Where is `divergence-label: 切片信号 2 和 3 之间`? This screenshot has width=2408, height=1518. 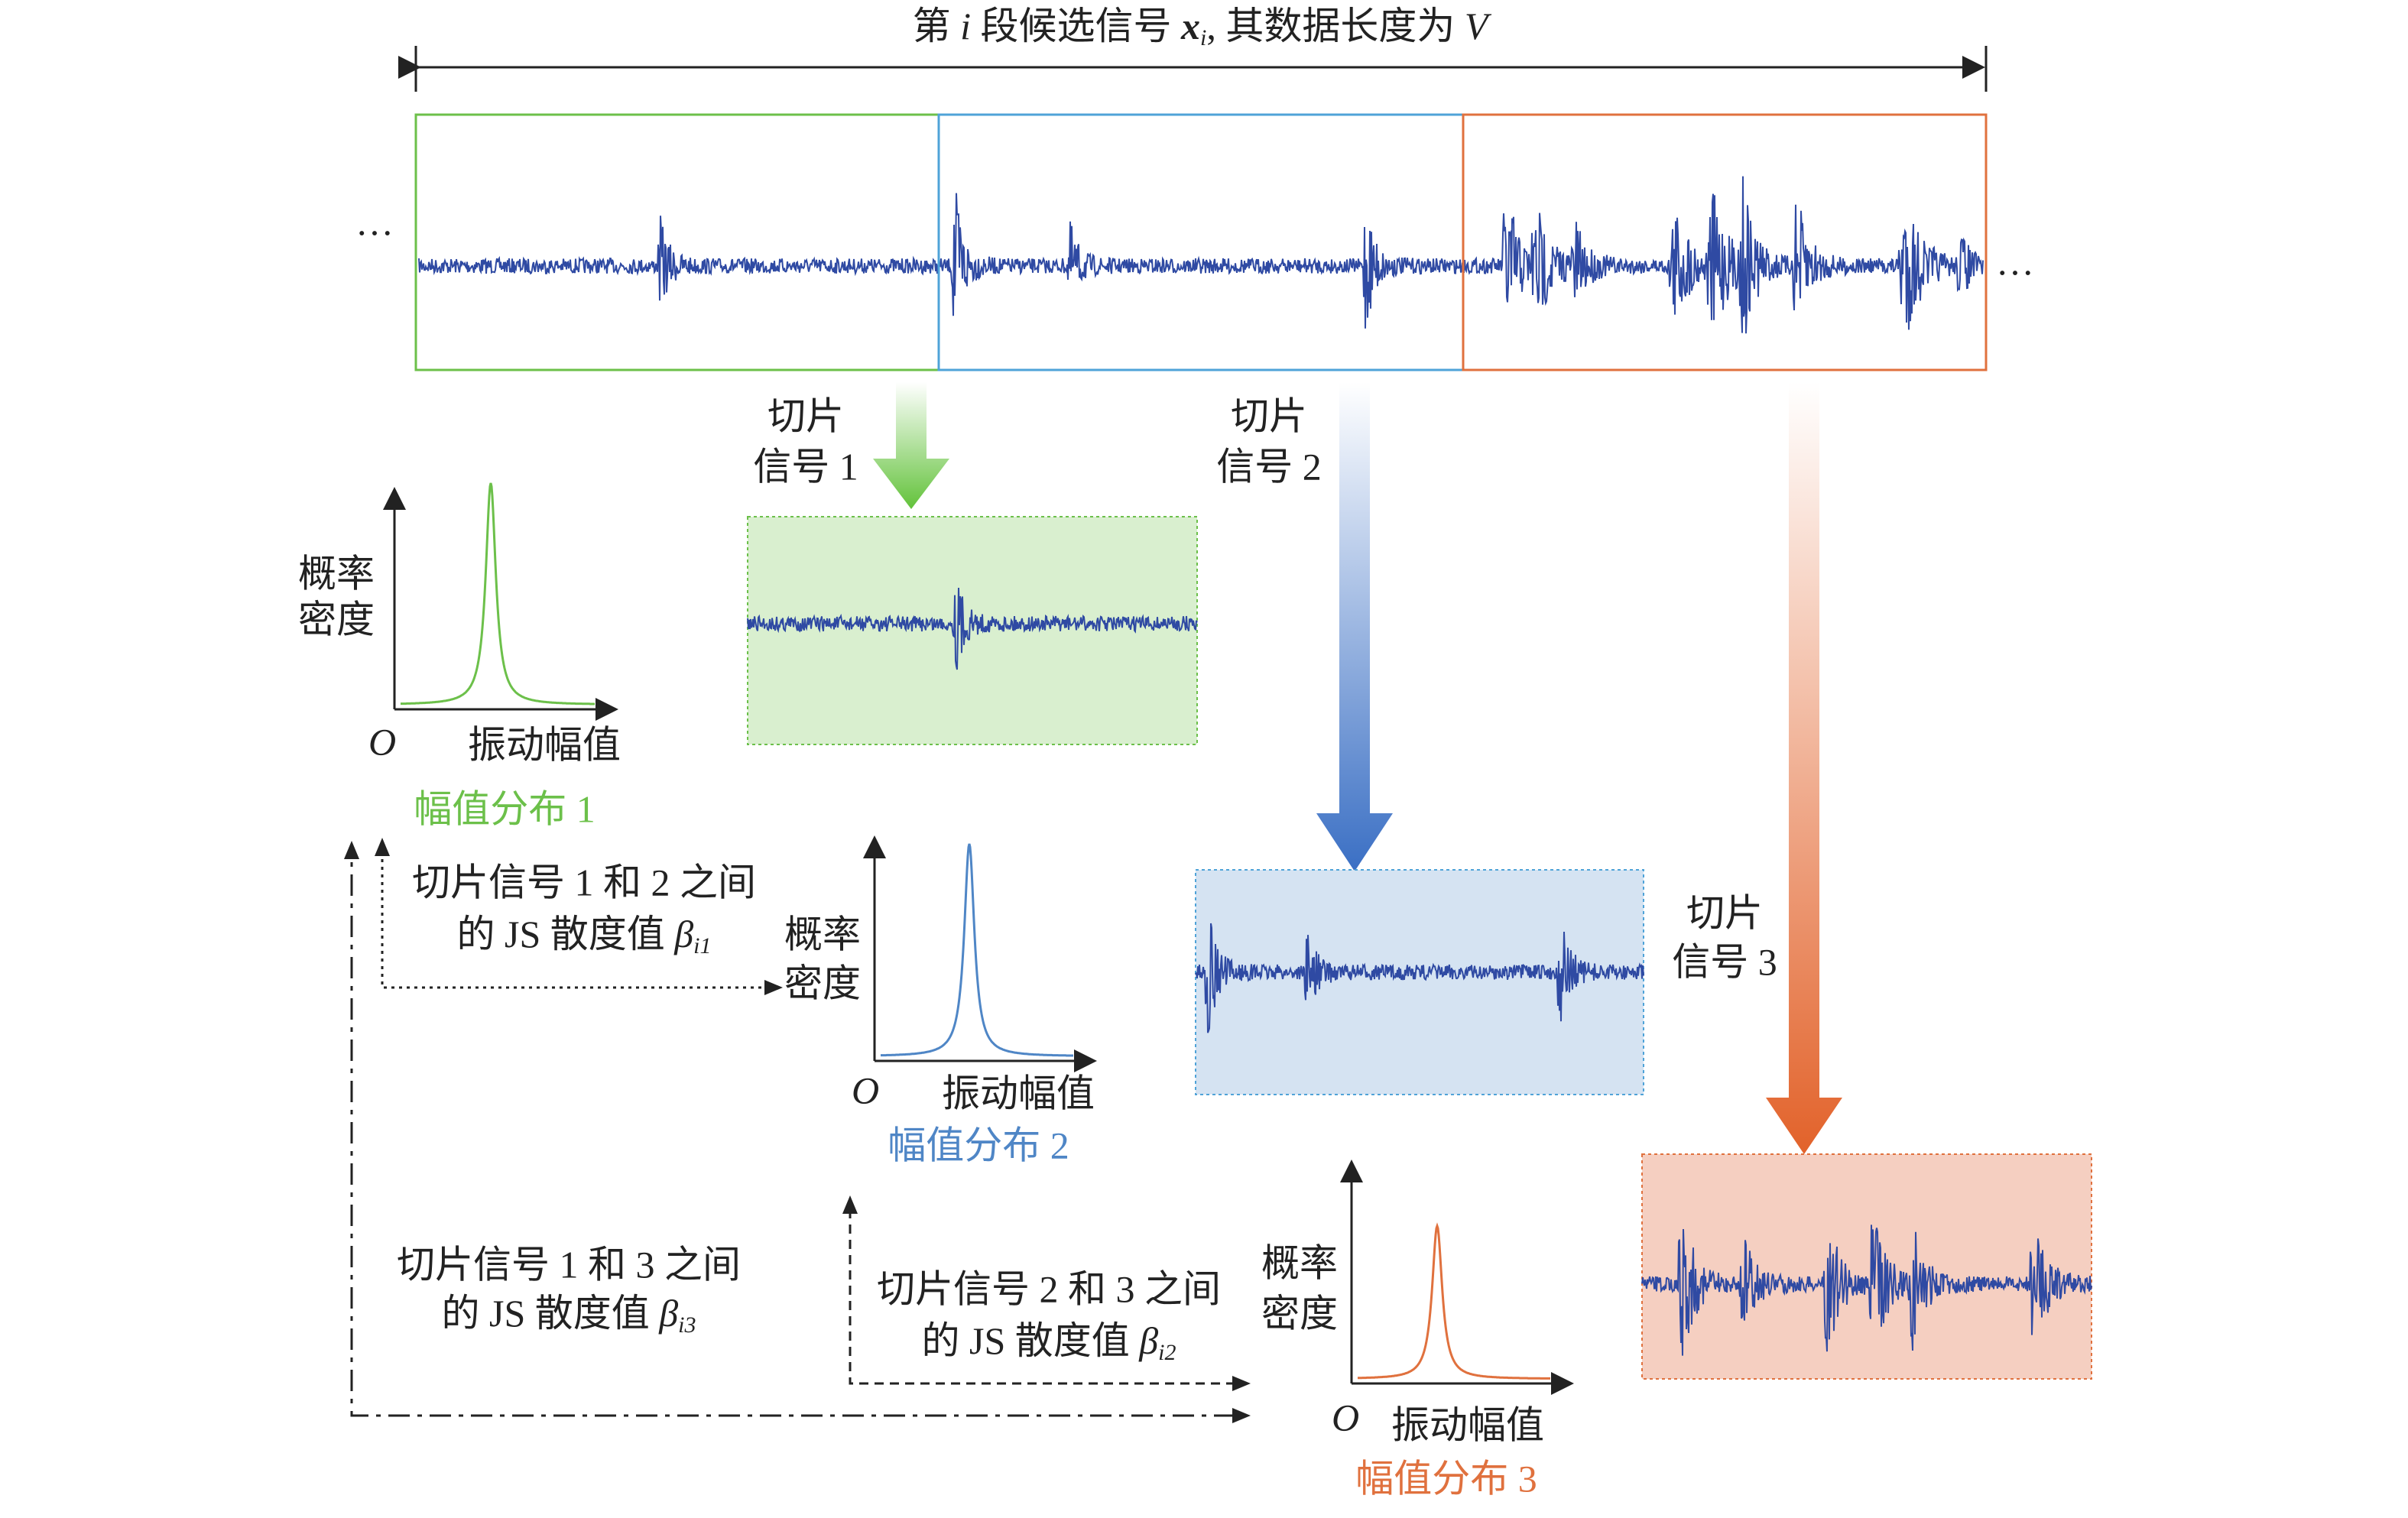
divergence-label: 切片信号 2 和 3 之间 is located at coordinates (1049, 1288).